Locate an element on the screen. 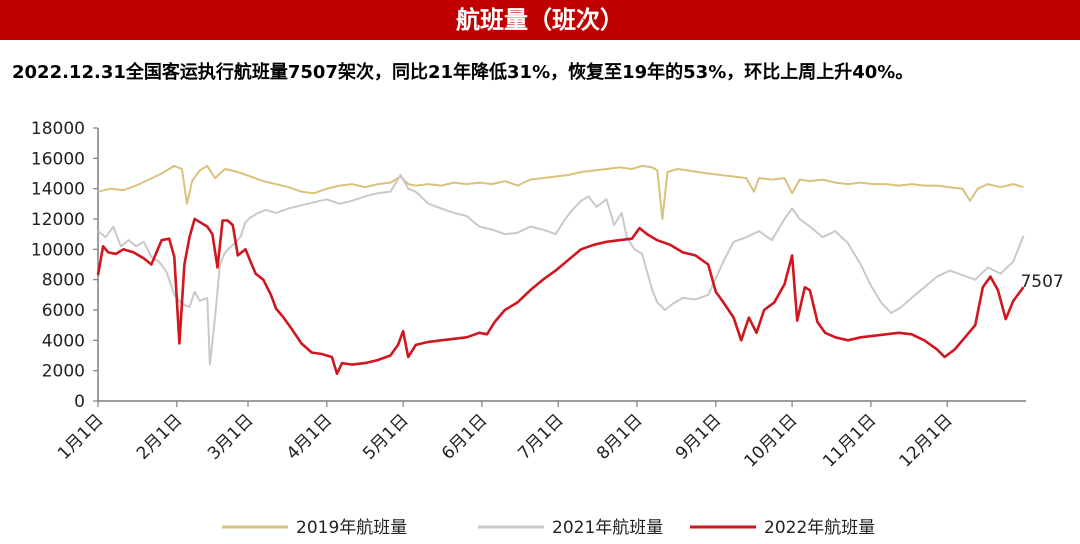 The width and height of the screenshot is (1080, 544). x-tick-label: 2月1日 is located at coordinates (159, 436).